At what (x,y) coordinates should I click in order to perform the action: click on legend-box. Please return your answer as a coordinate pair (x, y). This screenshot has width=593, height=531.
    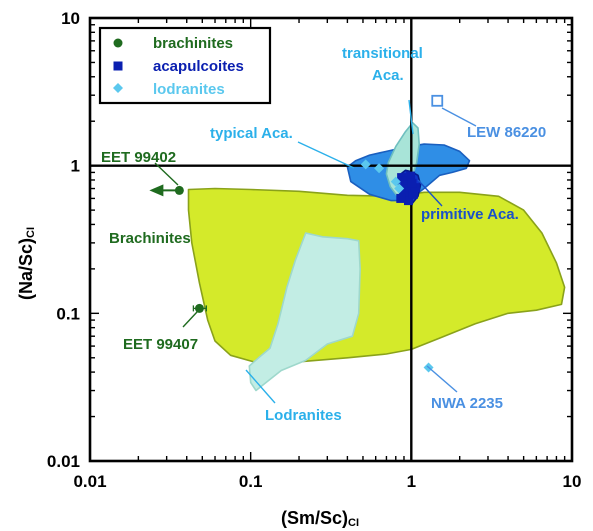
    Looking at the image, I should click on (185, 65).